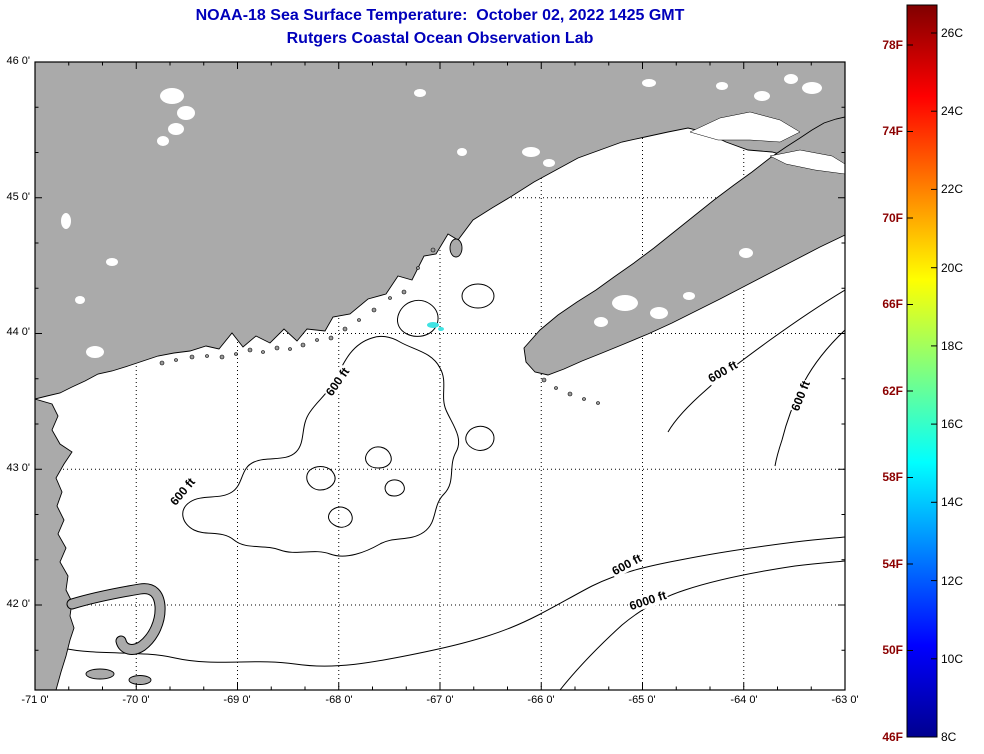 The height and width of the screenshot is (754, 984). I want to click on colorbar-c-label: 10C, so click(952, 659).